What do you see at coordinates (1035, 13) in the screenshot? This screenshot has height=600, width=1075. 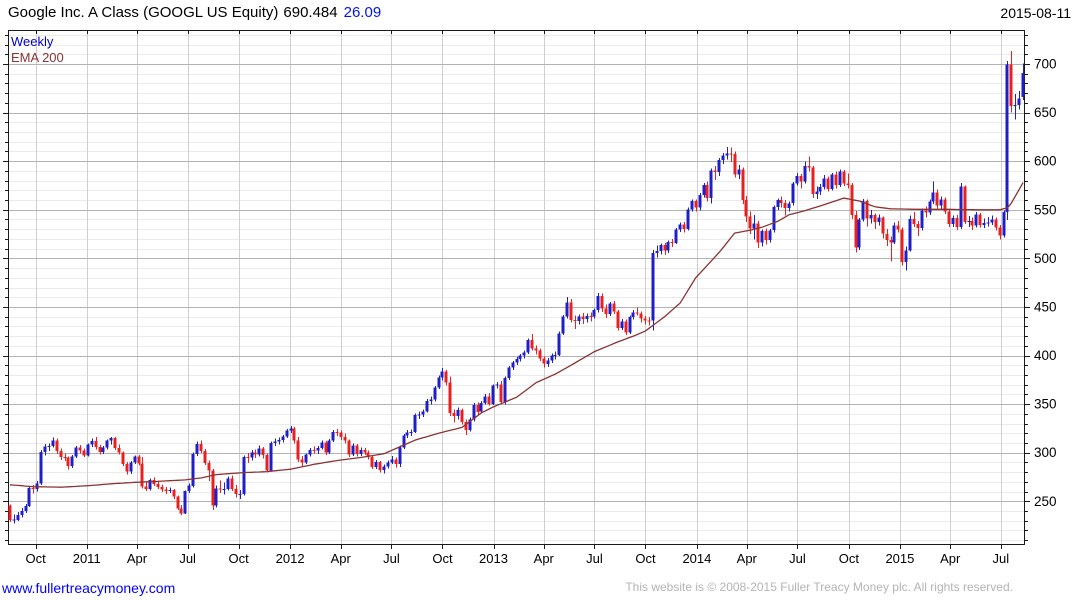 I see `as-of-date: 2015-08-11` at bounding box center [1035, 13].